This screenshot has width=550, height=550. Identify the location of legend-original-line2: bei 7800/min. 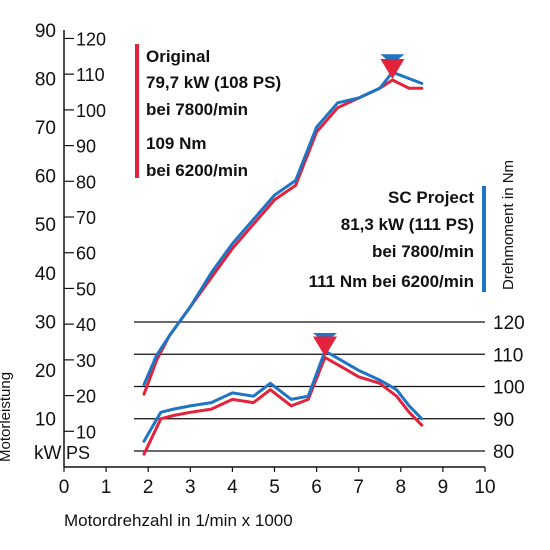
(197, 109).